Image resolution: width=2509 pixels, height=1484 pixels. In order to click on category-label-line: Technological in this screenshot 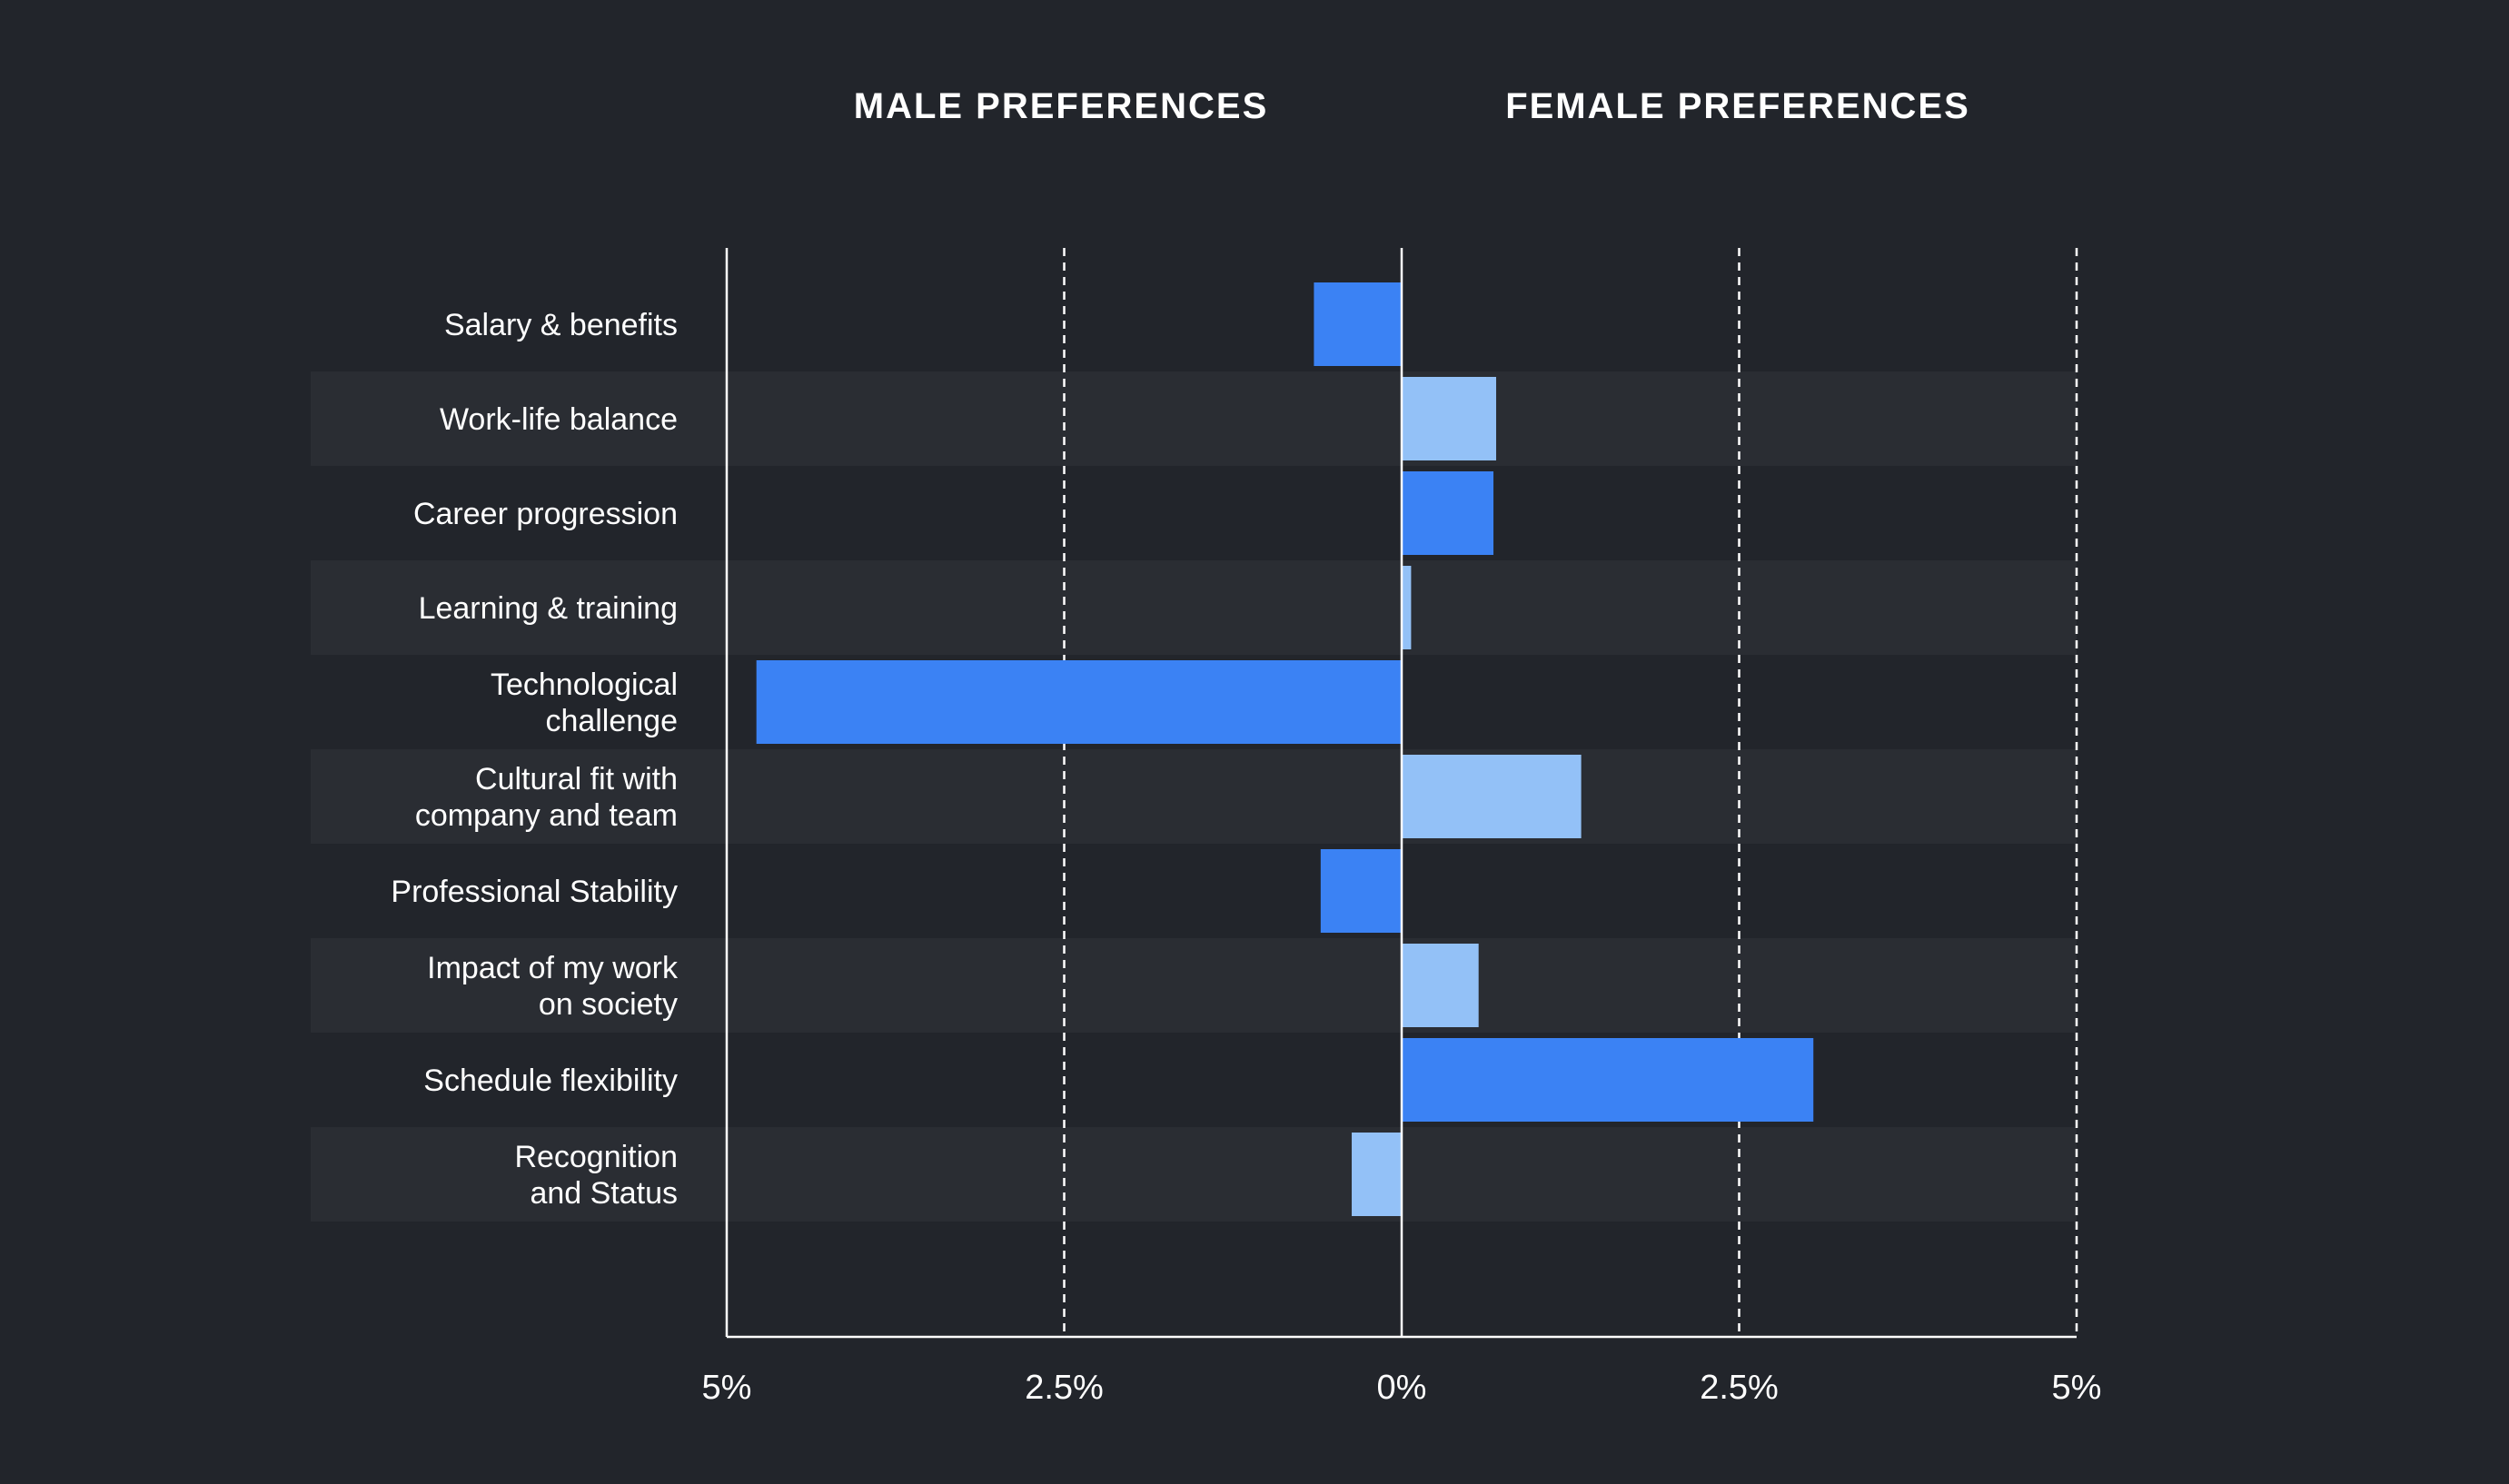, I will do `click(584, 685)`.